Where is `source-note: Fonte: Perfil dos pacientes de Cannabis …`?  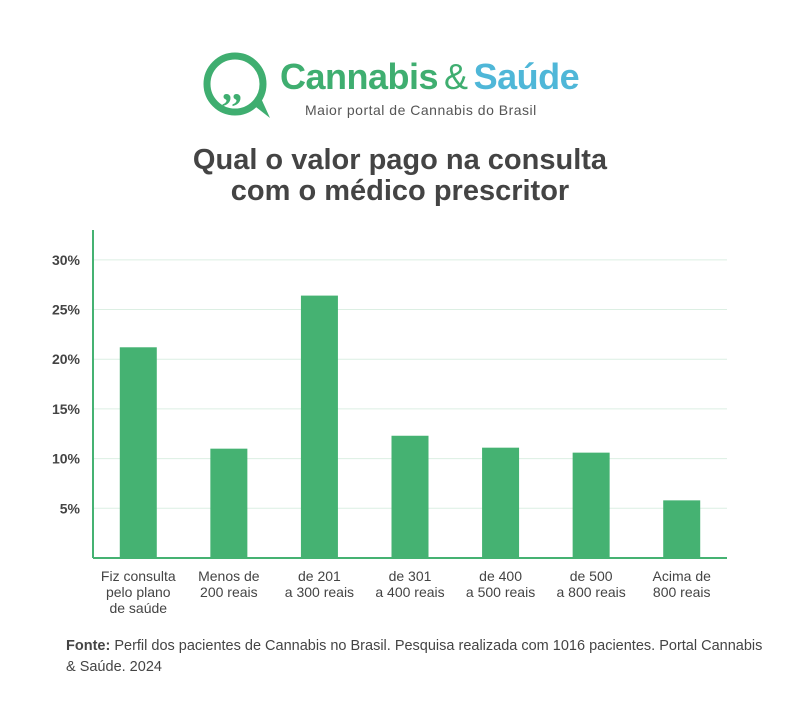
source-note: Fonte: Perfil dos pacientes de Cannabis … is located at coordinates (416, 657).